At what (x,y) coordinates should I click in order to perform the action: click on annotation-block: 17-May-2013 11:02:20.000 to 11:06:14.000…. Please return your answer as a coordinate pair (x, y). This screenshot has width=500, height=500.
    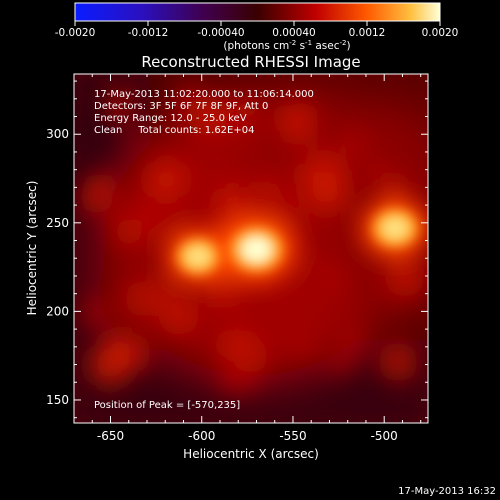
    Looking at the image, I should click on (204, 112).